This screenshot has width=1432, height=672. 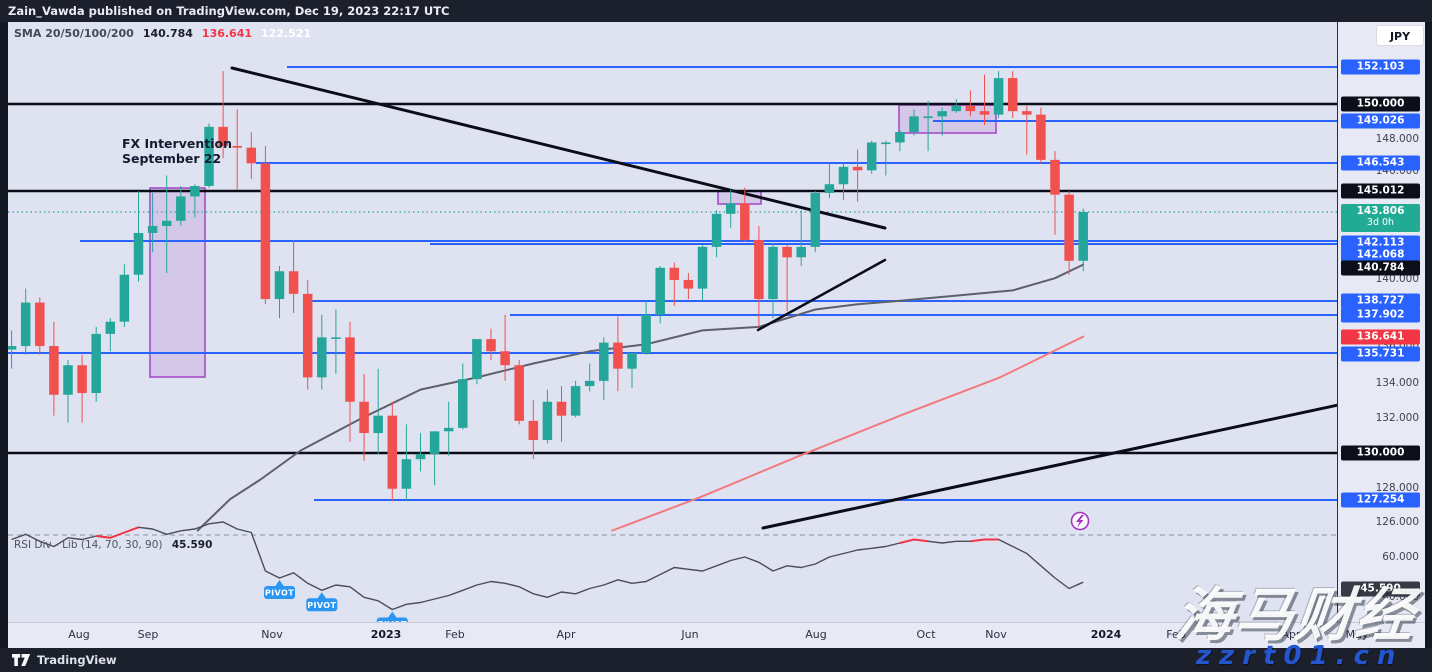 What do you see at coordinates (1400, 557) in the screenshot?
I see `price-tick: 60.000` at bounding box center [1400, 557].